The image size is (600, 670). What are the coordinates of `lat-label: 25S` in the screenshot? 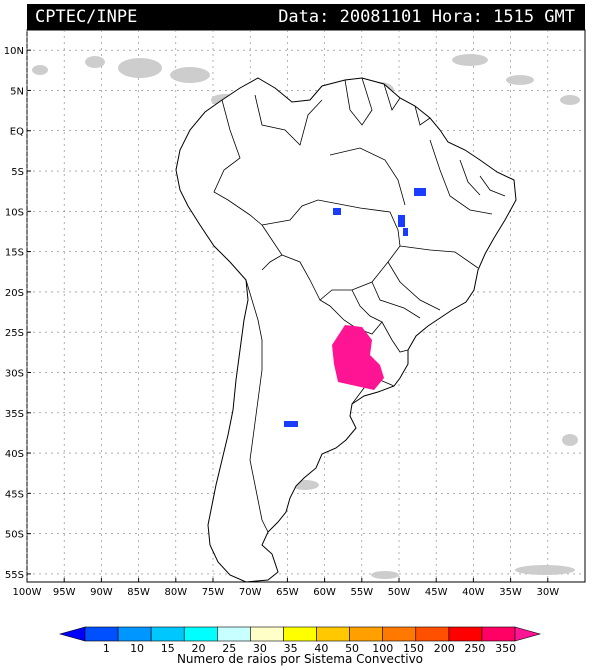 It's located at (14, 333).